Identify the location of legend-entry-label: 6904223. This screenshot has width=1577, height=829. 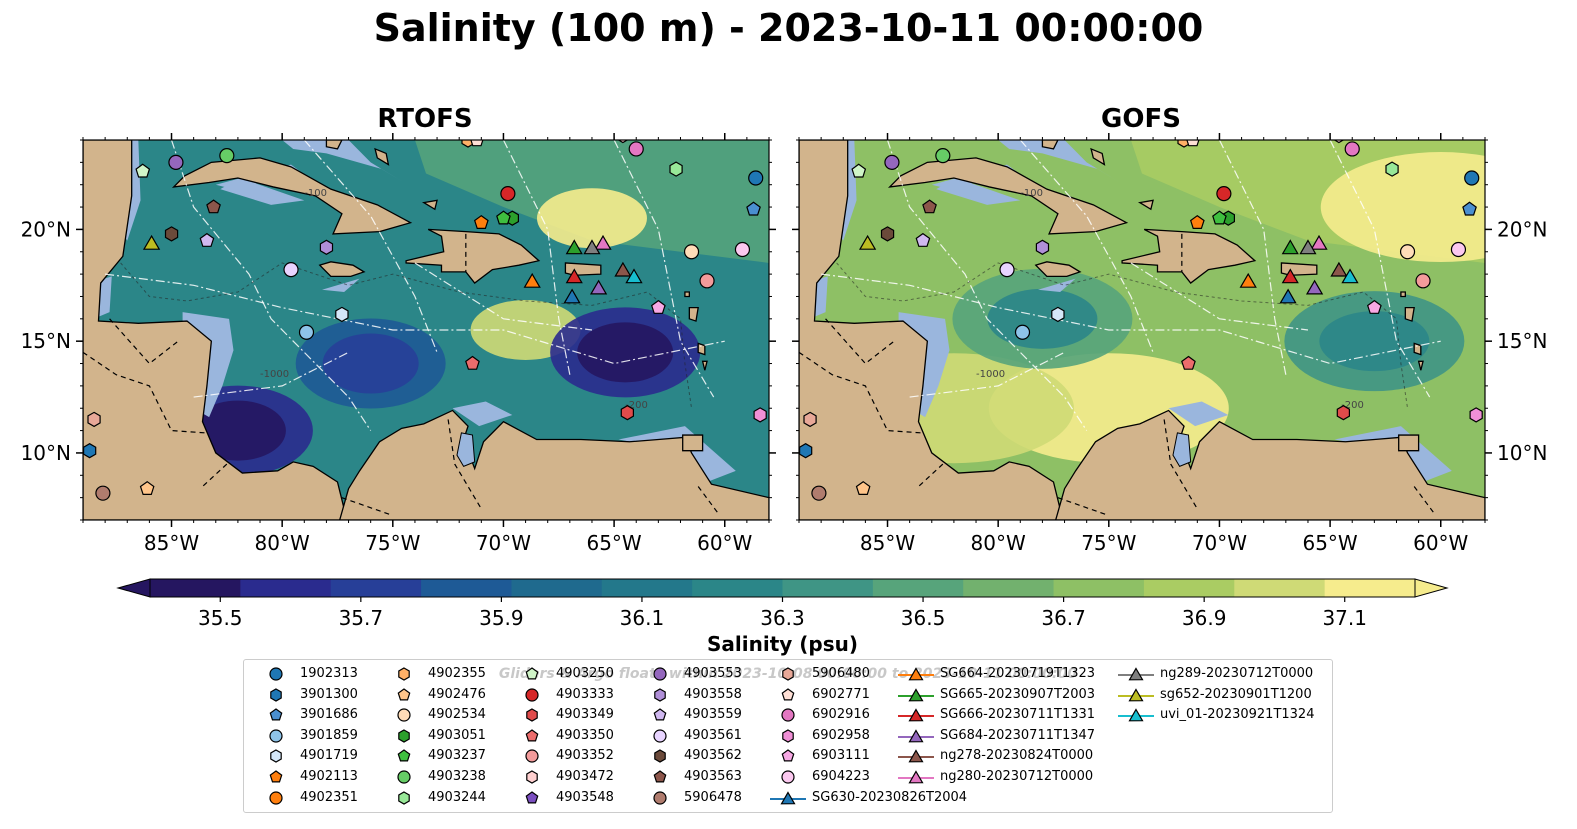
(841, 776).